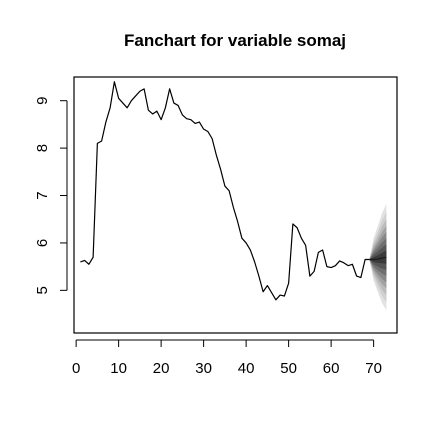 The height and width of the screenshot is (433, 433). Describe the element at coordinates (288, 368) in the screenshot. I see `x-tick-label: 50` at that location.